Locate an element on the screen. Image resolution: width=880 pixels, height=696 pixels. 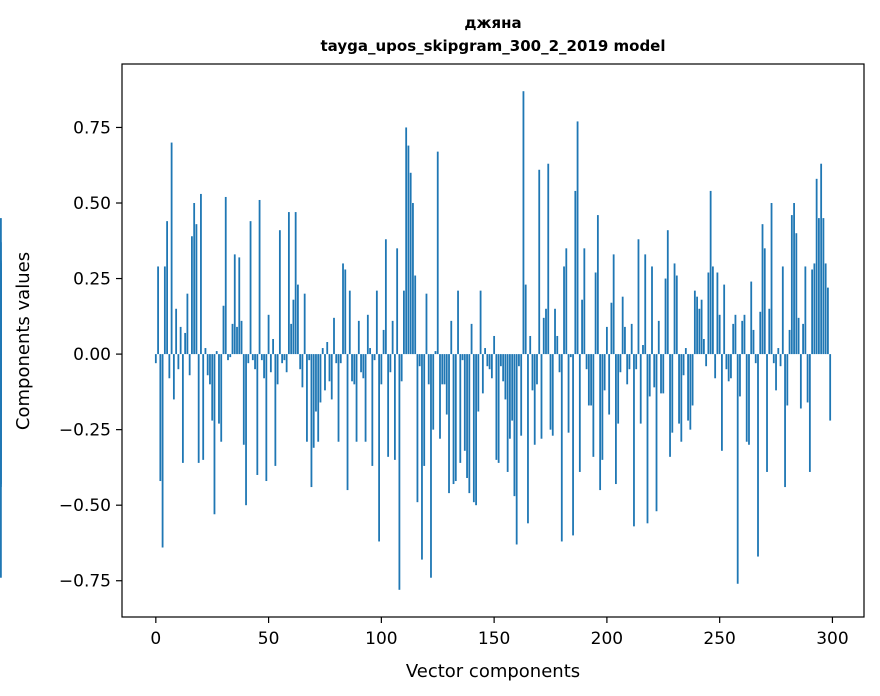
x-tick-label: 150 is located at coordinates (494, 639).